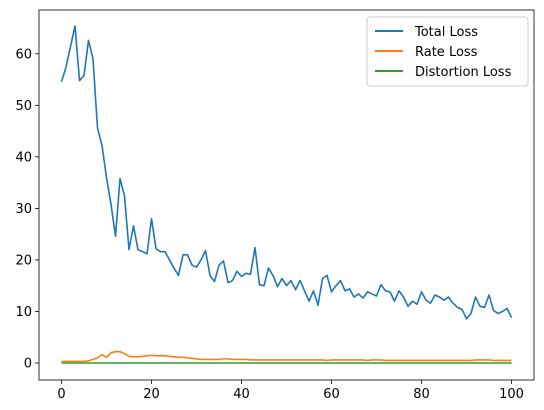 This screenshot has height=410, width=544. Describe the element at coordinates (23, 54) in the screenshot. I see `y-tick-label-60: 60` at that location.